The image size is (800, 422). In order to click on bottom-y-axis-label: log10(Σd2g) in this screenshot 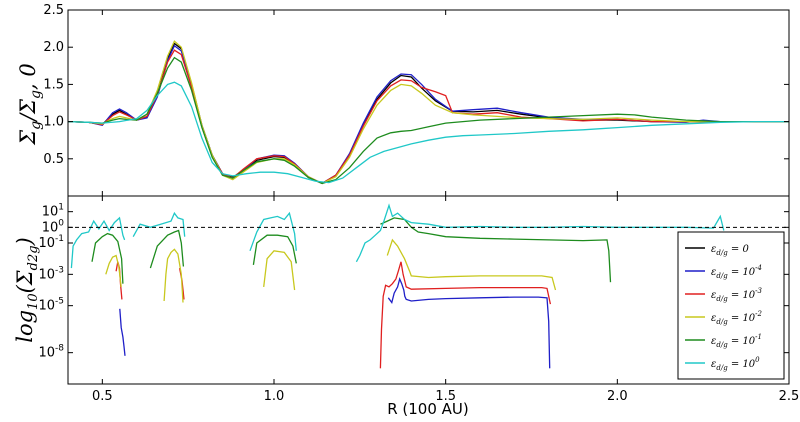, I will do `click(27, 290)`.